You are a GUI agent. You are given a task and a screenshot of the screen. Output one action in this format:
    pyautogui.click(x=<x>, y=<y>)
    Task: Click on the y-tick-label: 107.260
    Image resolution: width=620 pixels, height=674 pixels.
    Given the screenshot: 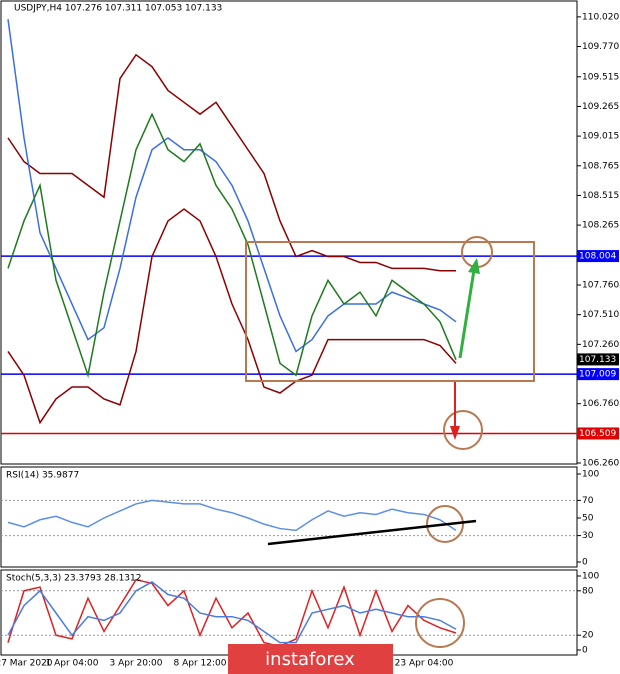 What is the action you would take?
    pyautogui.click(x=600, y=345)
    